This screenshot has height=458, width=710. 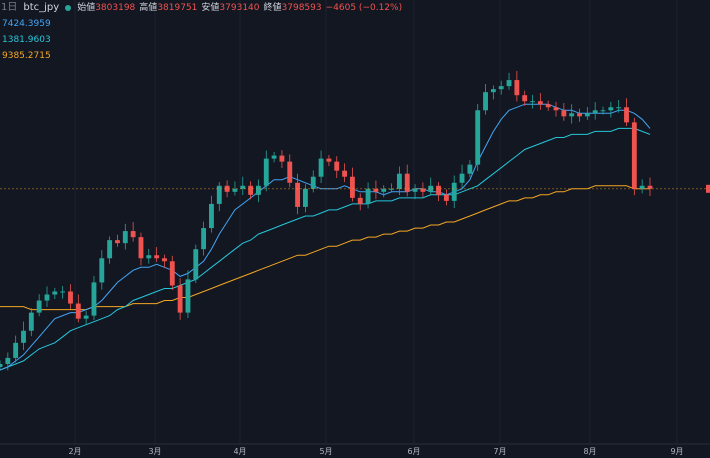 I want to click on interval-label: 1日, so click(x=9, y=7).